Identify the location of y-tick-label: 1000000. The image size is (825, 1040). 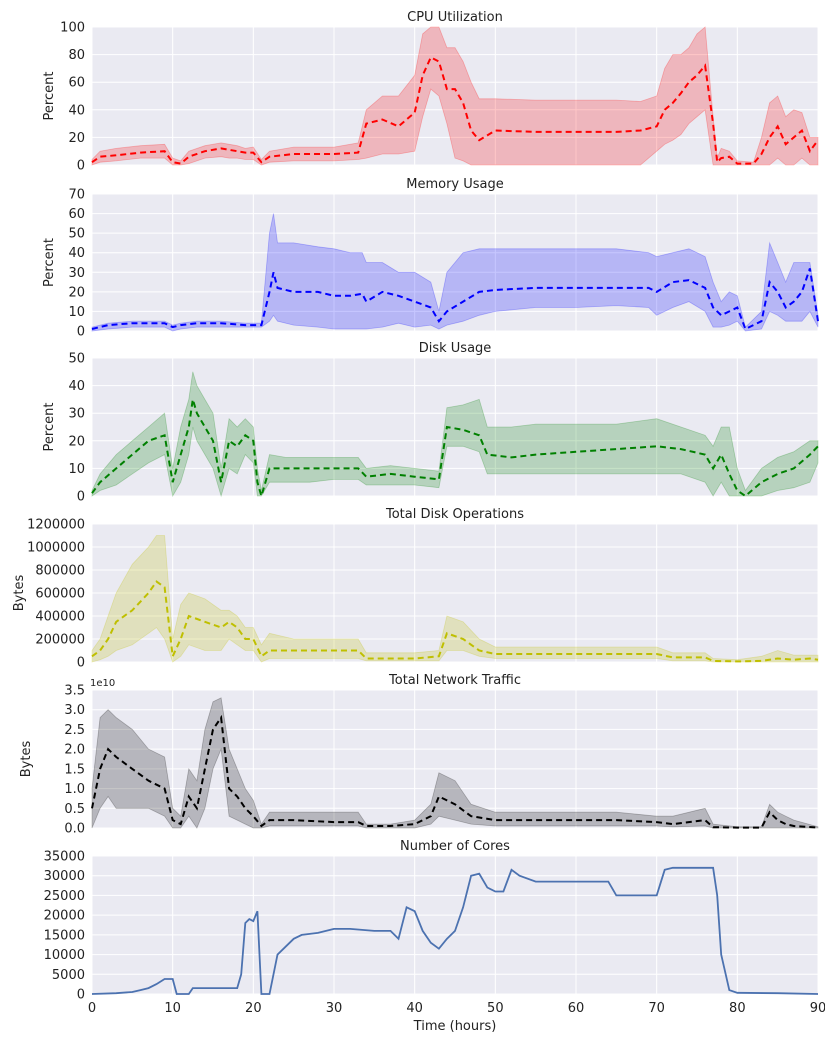
(56, 548).